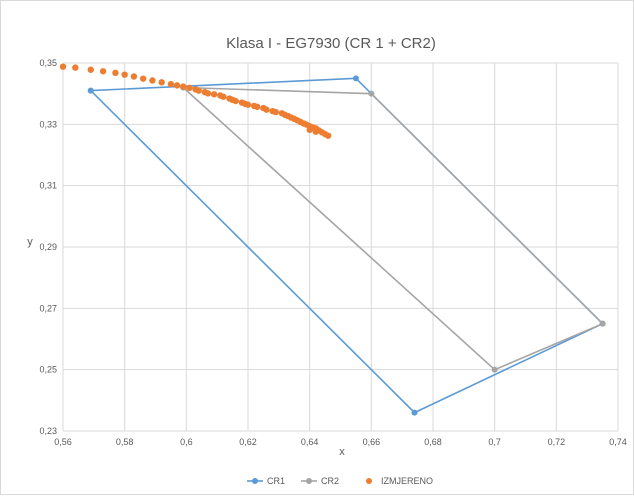 The image size is (634, 501). I want to click on y-tick-label: 0,27, so click(48, 308).